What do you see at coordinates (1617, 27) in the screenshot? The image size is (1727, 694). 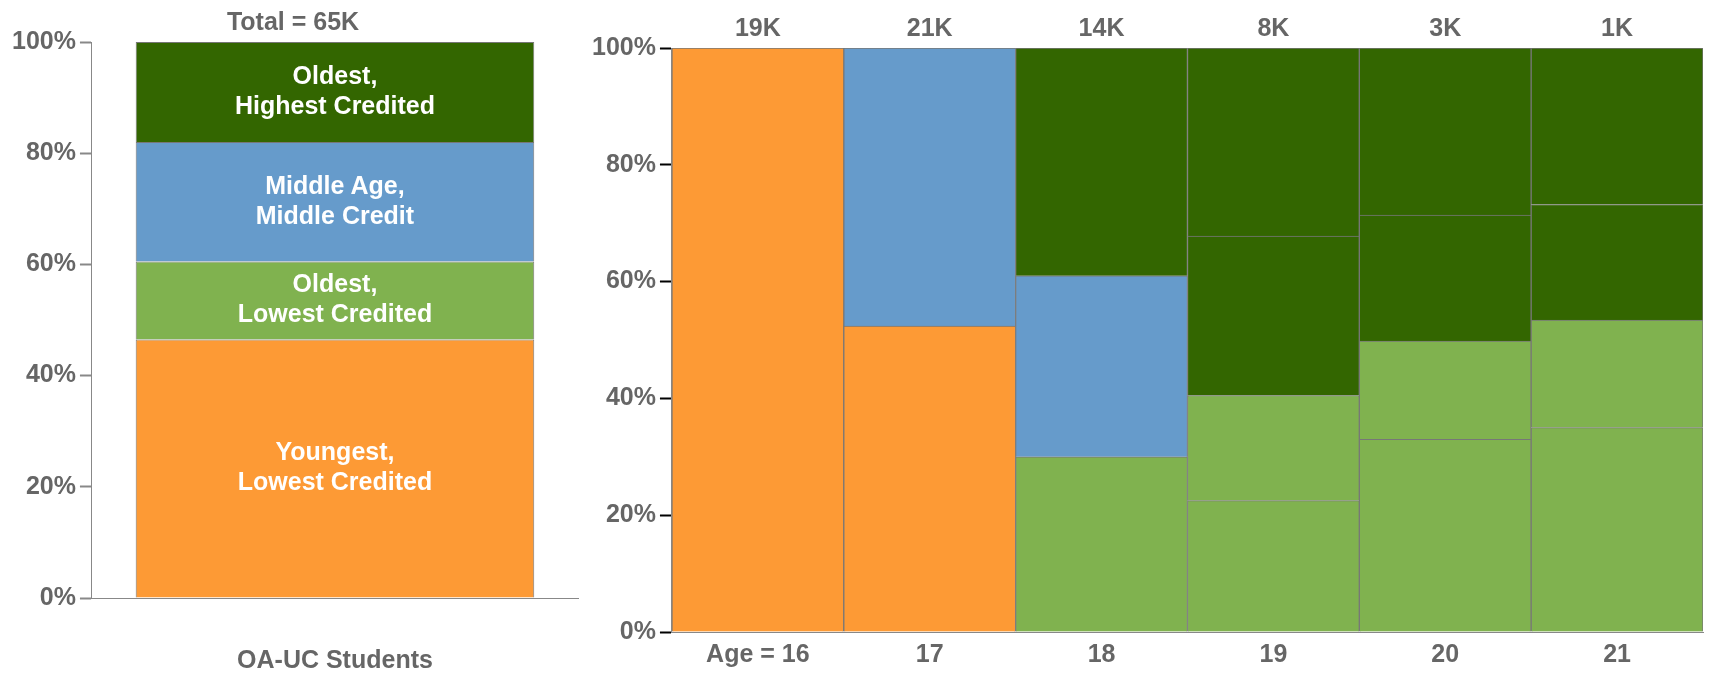 I see `annotation: 1K` at bounding box center [1617, 27].